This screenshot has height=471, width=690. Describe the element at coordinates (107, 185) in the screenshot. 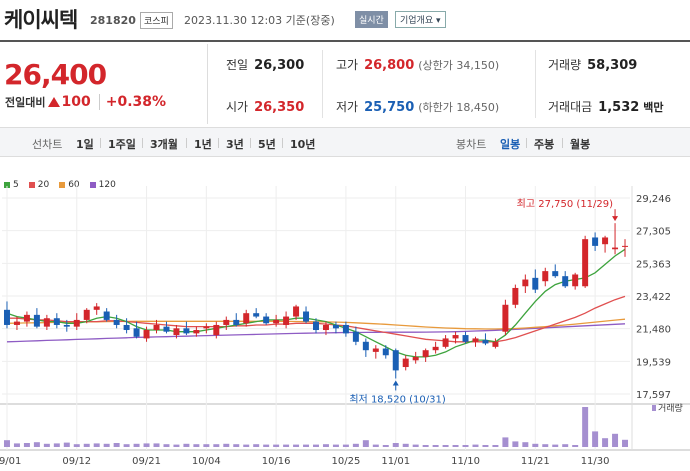

I see `legend-label: 120` at that location.